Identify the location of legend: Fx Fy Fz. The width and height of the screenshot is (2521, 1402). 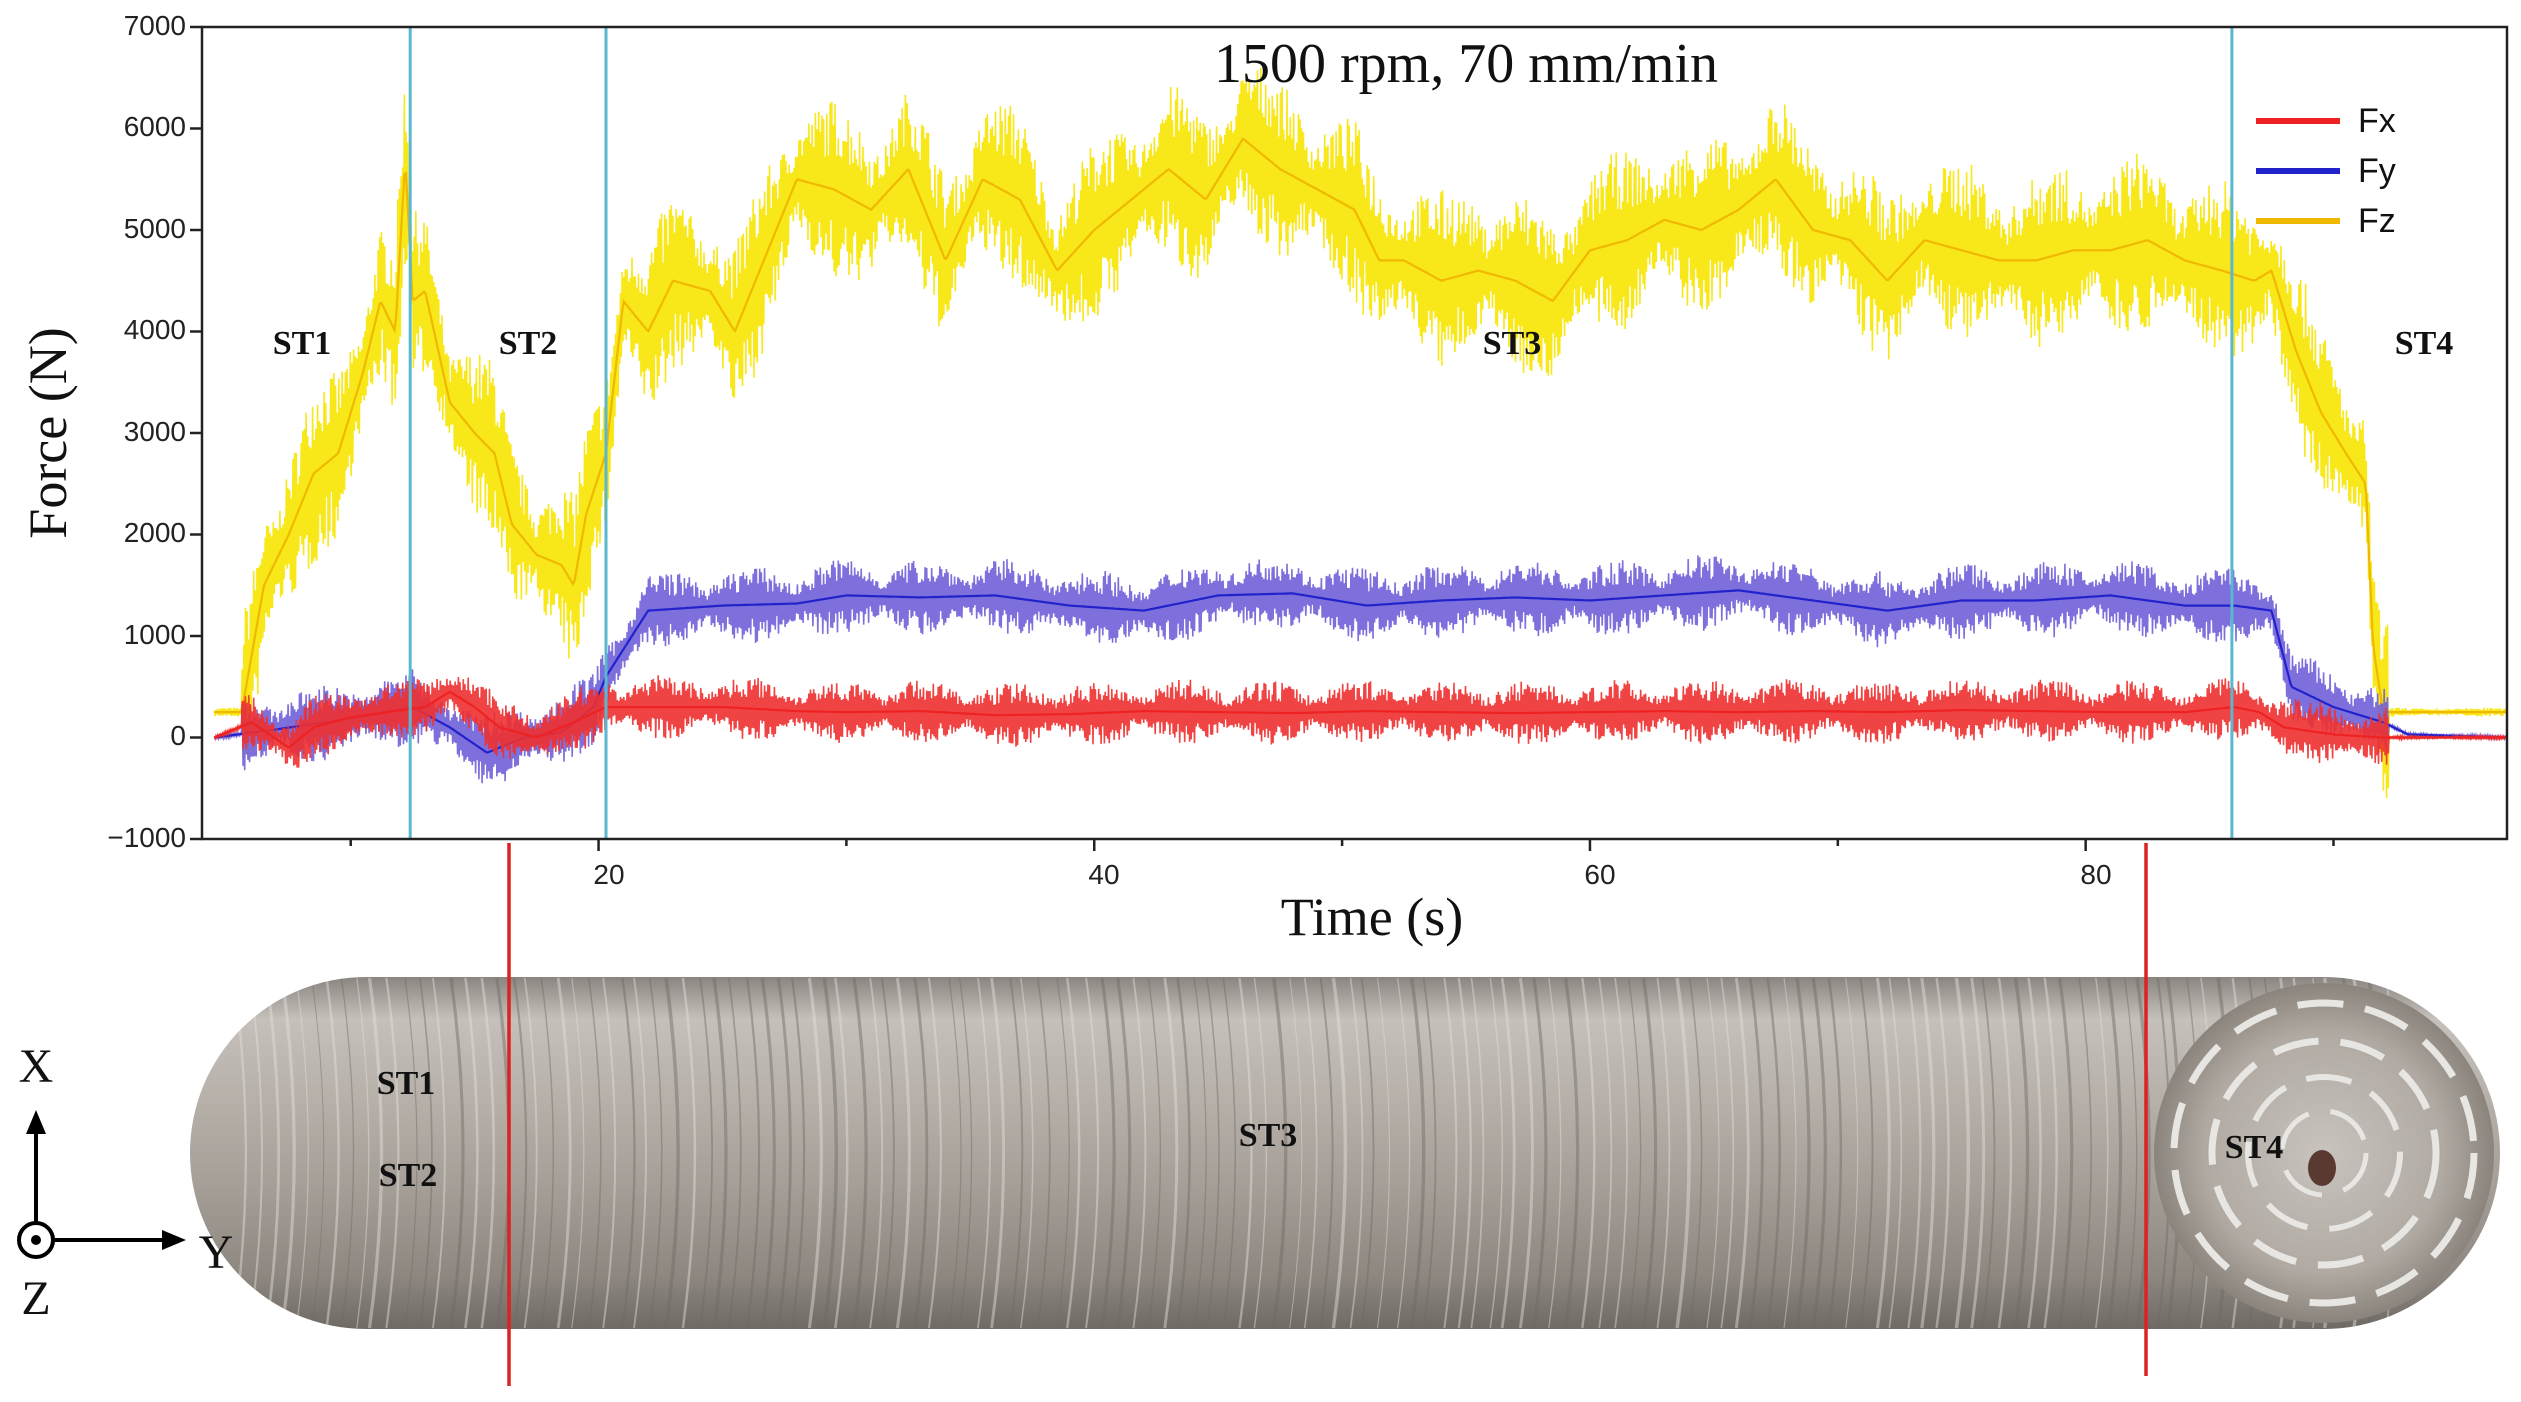
(2326, 171).